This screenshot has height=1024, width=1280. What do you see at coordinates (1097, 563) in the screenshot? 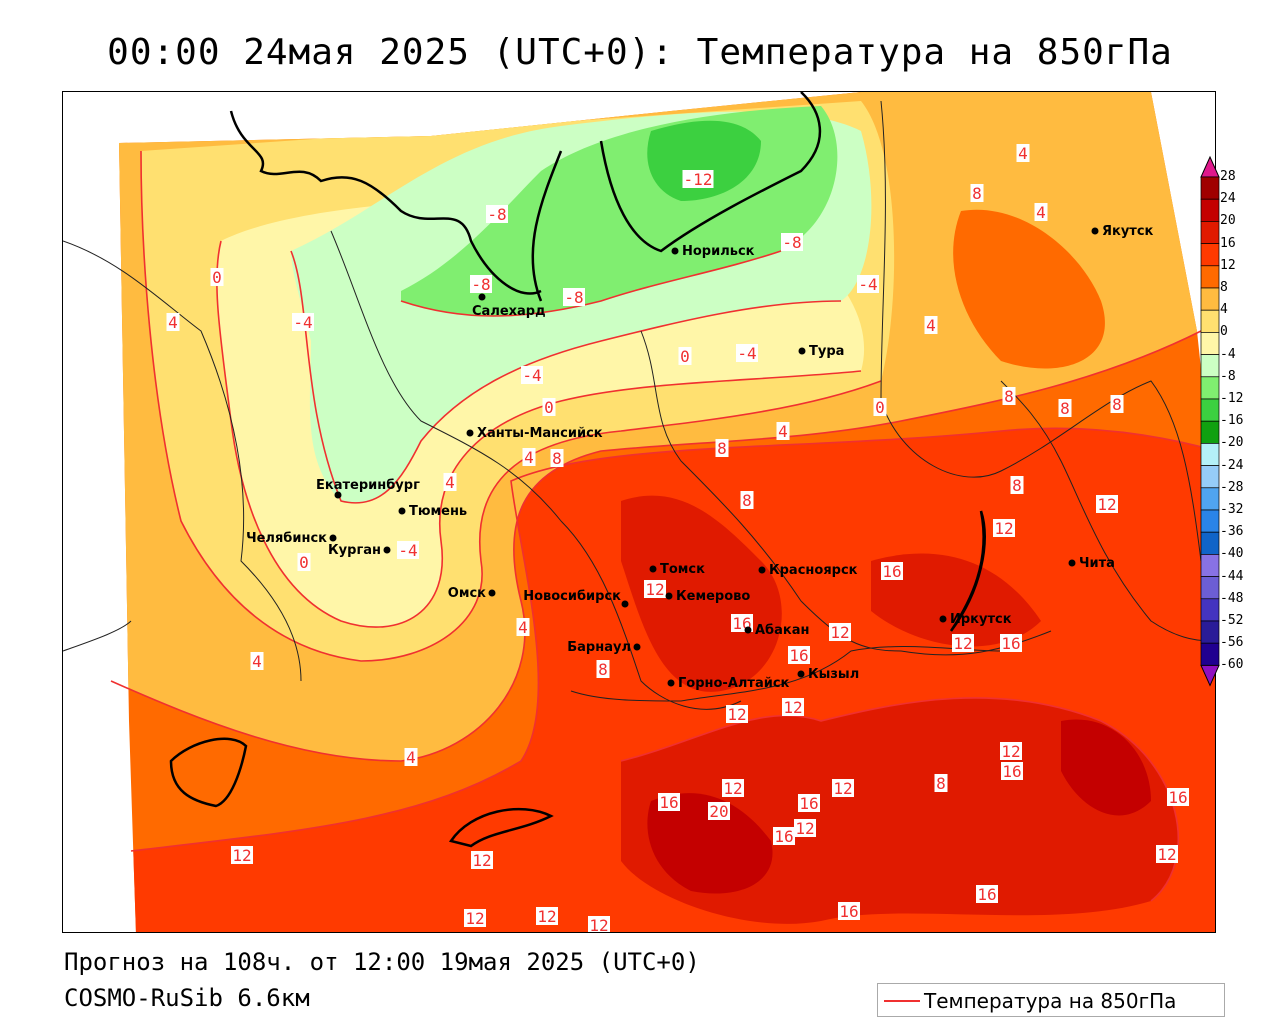
I see `city-label: Чита` at bounding box center [1097, 563].